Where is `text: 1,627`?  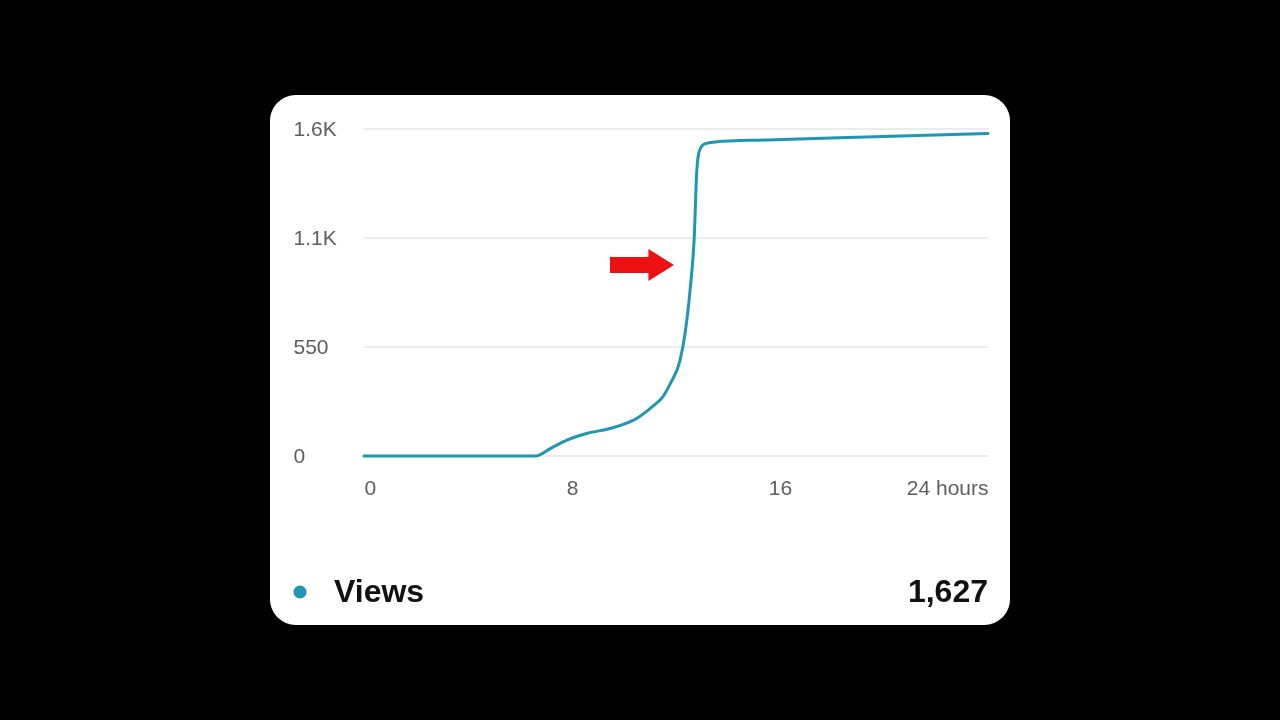
text: 1,627 is located at coordinates (947, 591).